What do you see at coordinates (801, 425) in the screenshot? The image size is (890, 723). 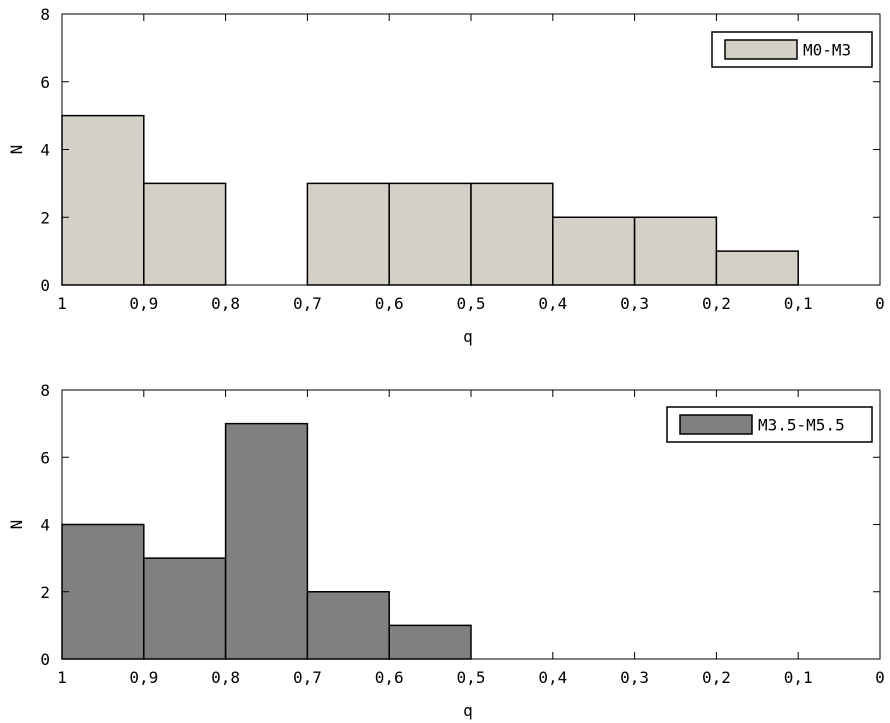 I see `legend-label: M3.5-M5.5` at bounding box center [801, 425].